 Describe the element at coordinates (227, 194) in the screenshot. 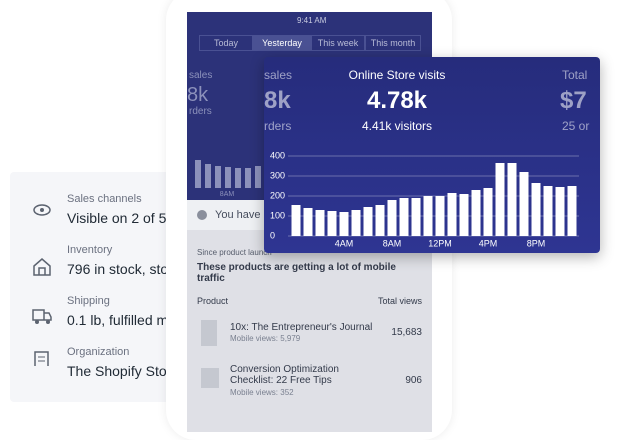

I see `behind-axis-label: 8AM` at that location.